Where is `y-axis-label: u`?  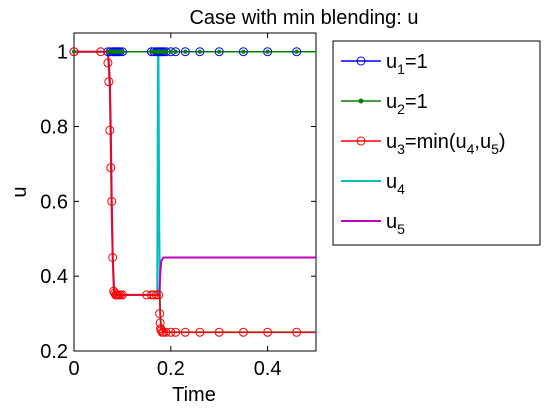 y-axis-label: u is located at coordinates (20, 191).